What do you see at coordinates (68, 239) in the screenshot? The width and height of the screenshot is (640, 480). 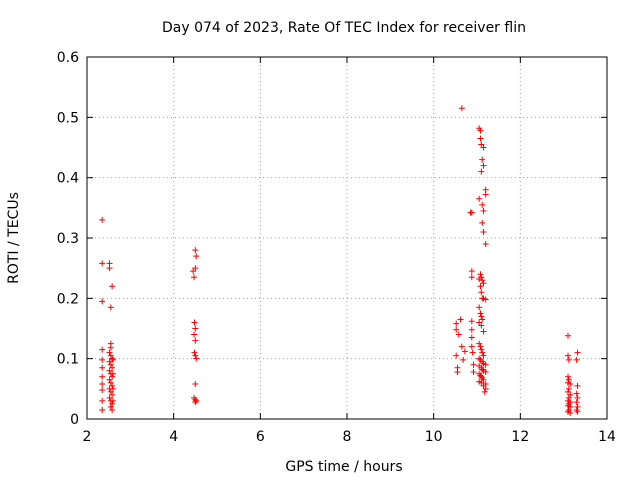 I see `y-tick-label: 0.3` at bounding box center [68, 239].